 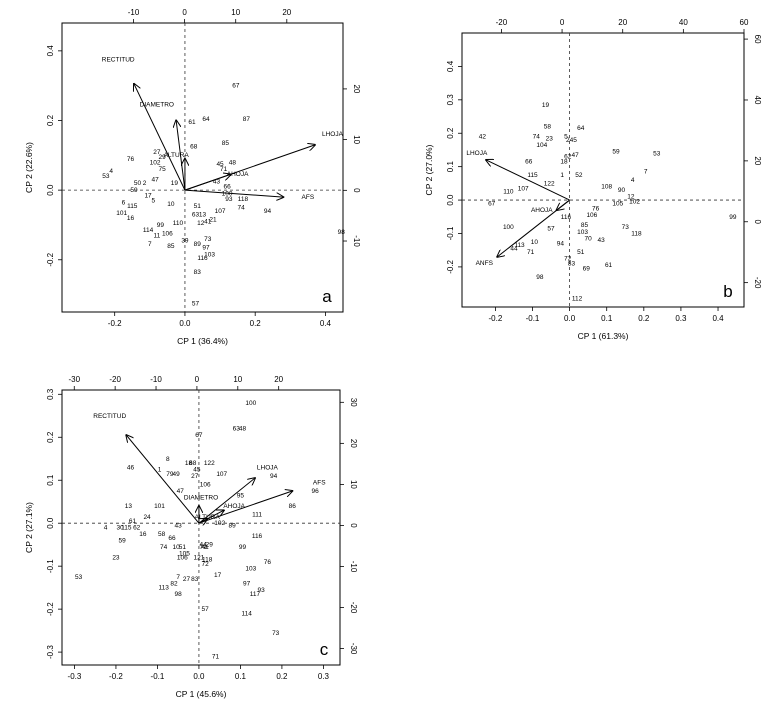 I want to click on right-tick-label: 10, so click(x=356, y=139).